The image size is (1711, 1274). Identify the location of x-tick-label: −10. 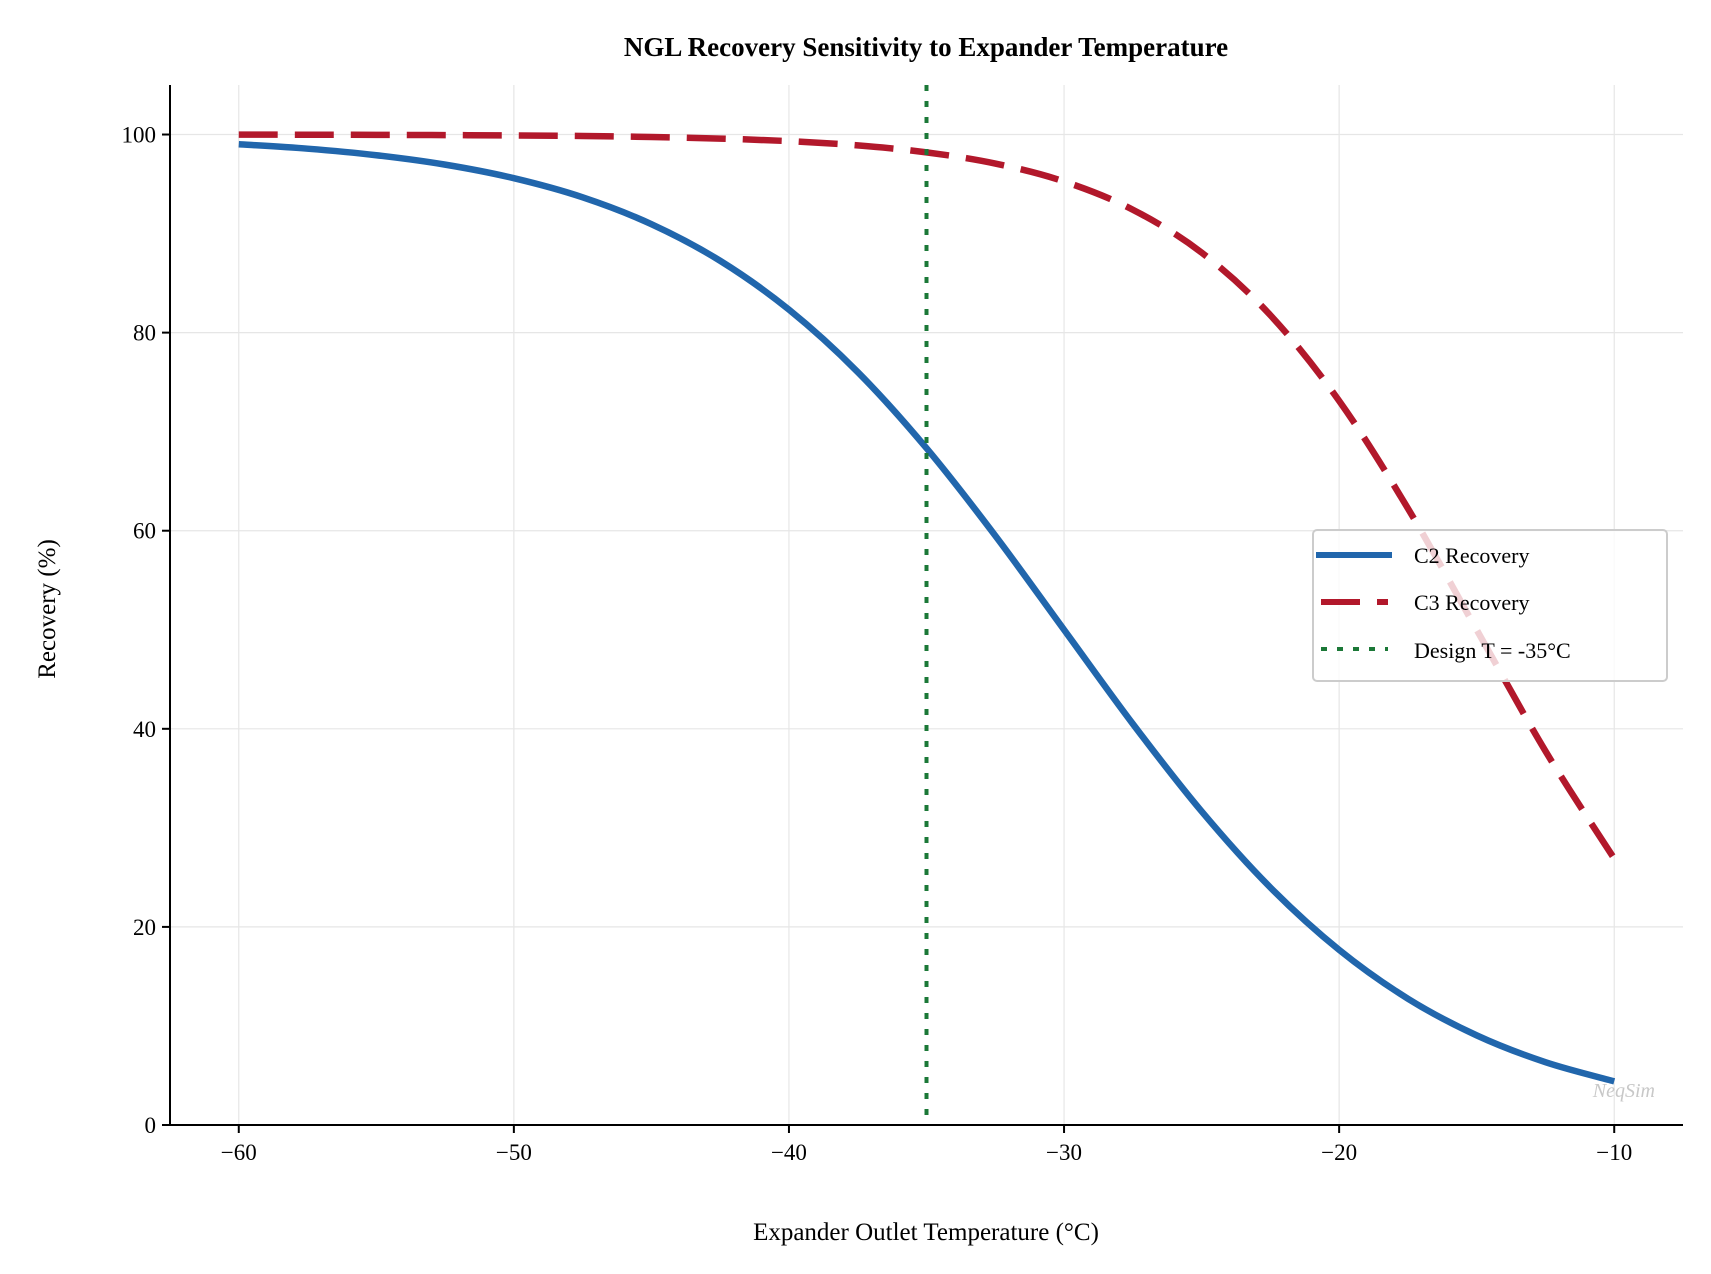
(1614, 1152).